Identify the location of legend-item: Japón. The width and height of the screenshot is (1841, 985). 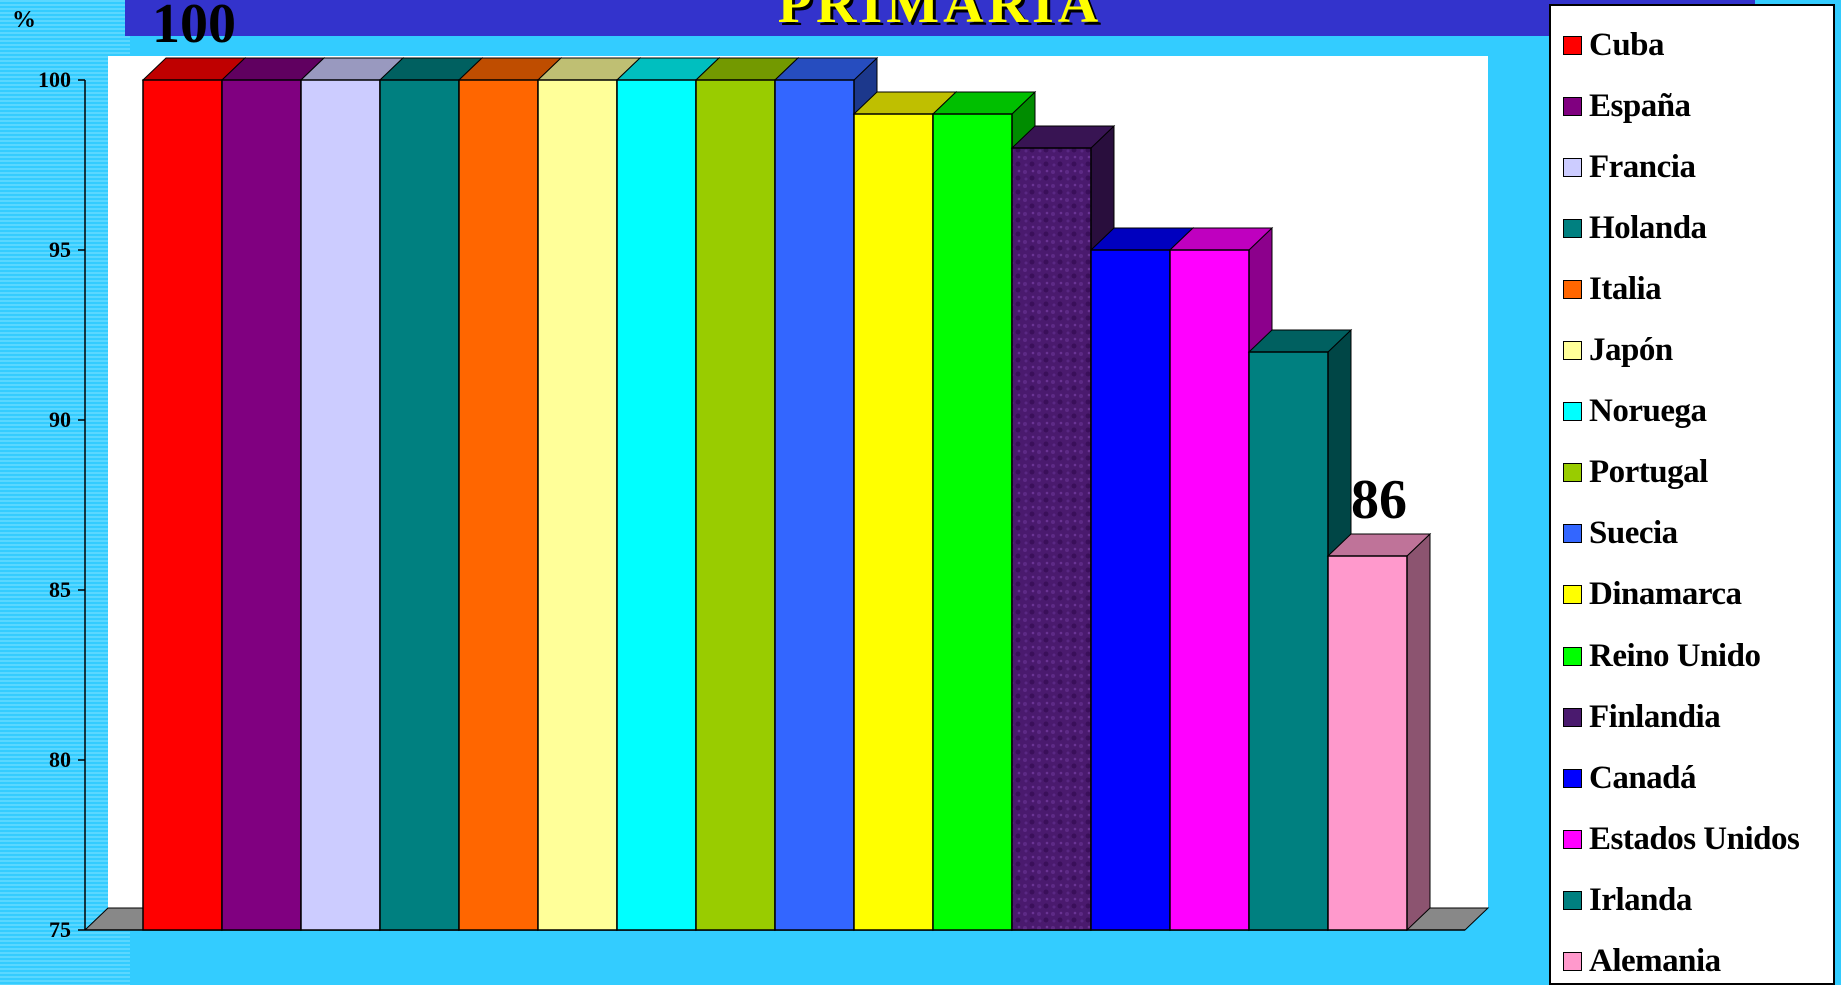
(1618, 351).